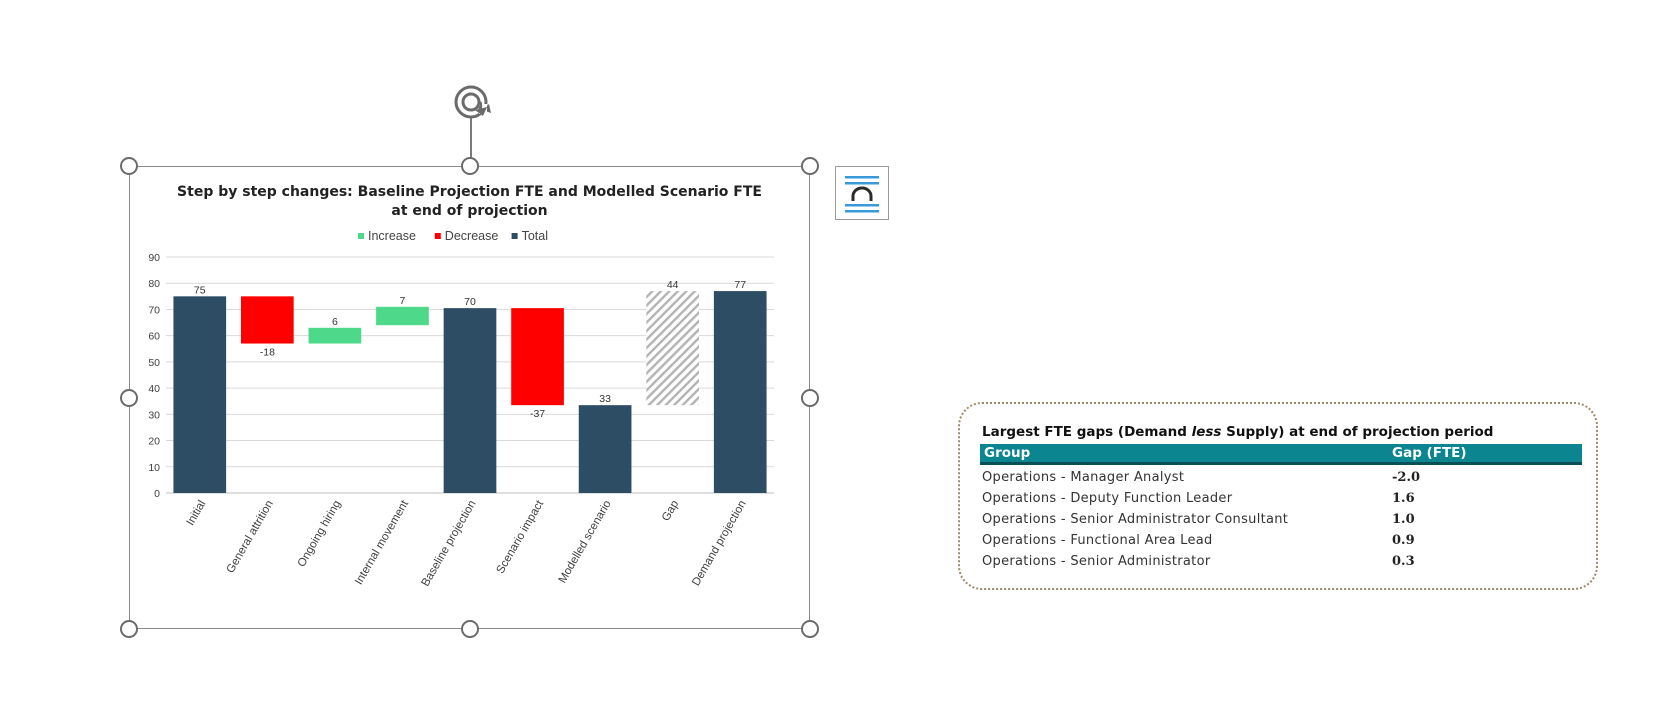  What do you see at coordinates (537, 414) in the screenshot?
I see `data-label: -37` at bounding box center [537, 414].